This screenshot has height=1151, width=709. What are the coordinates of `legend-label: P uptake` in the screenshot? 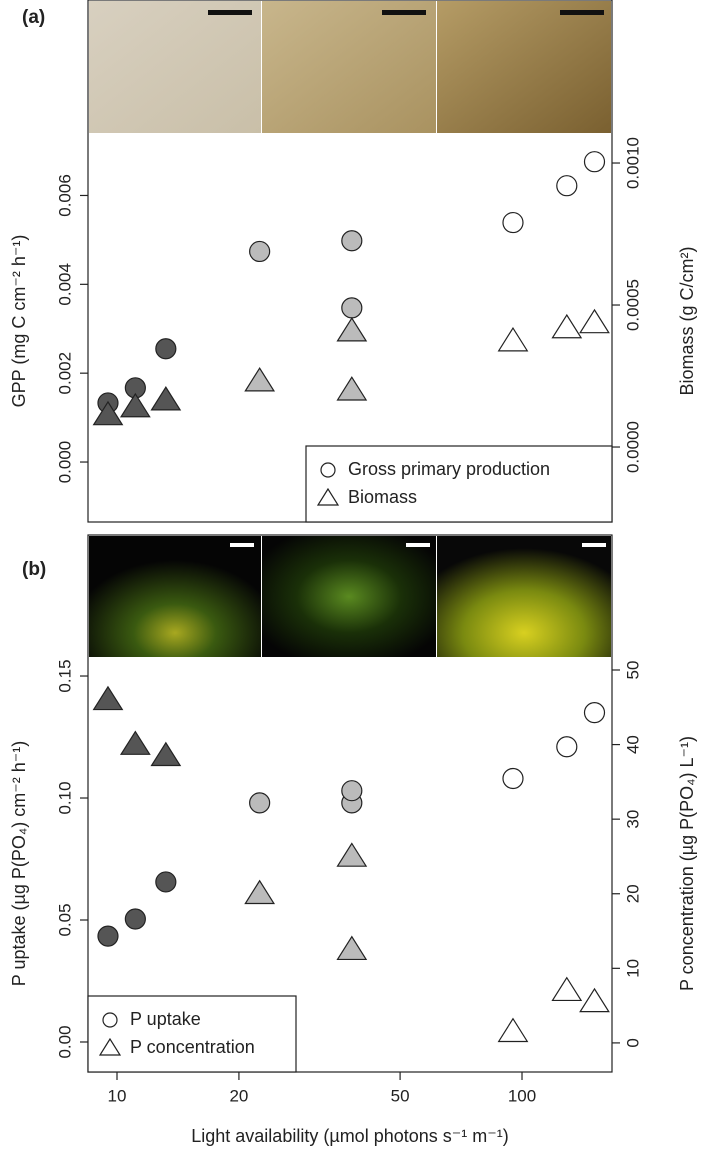 It's located at (165, 1019).